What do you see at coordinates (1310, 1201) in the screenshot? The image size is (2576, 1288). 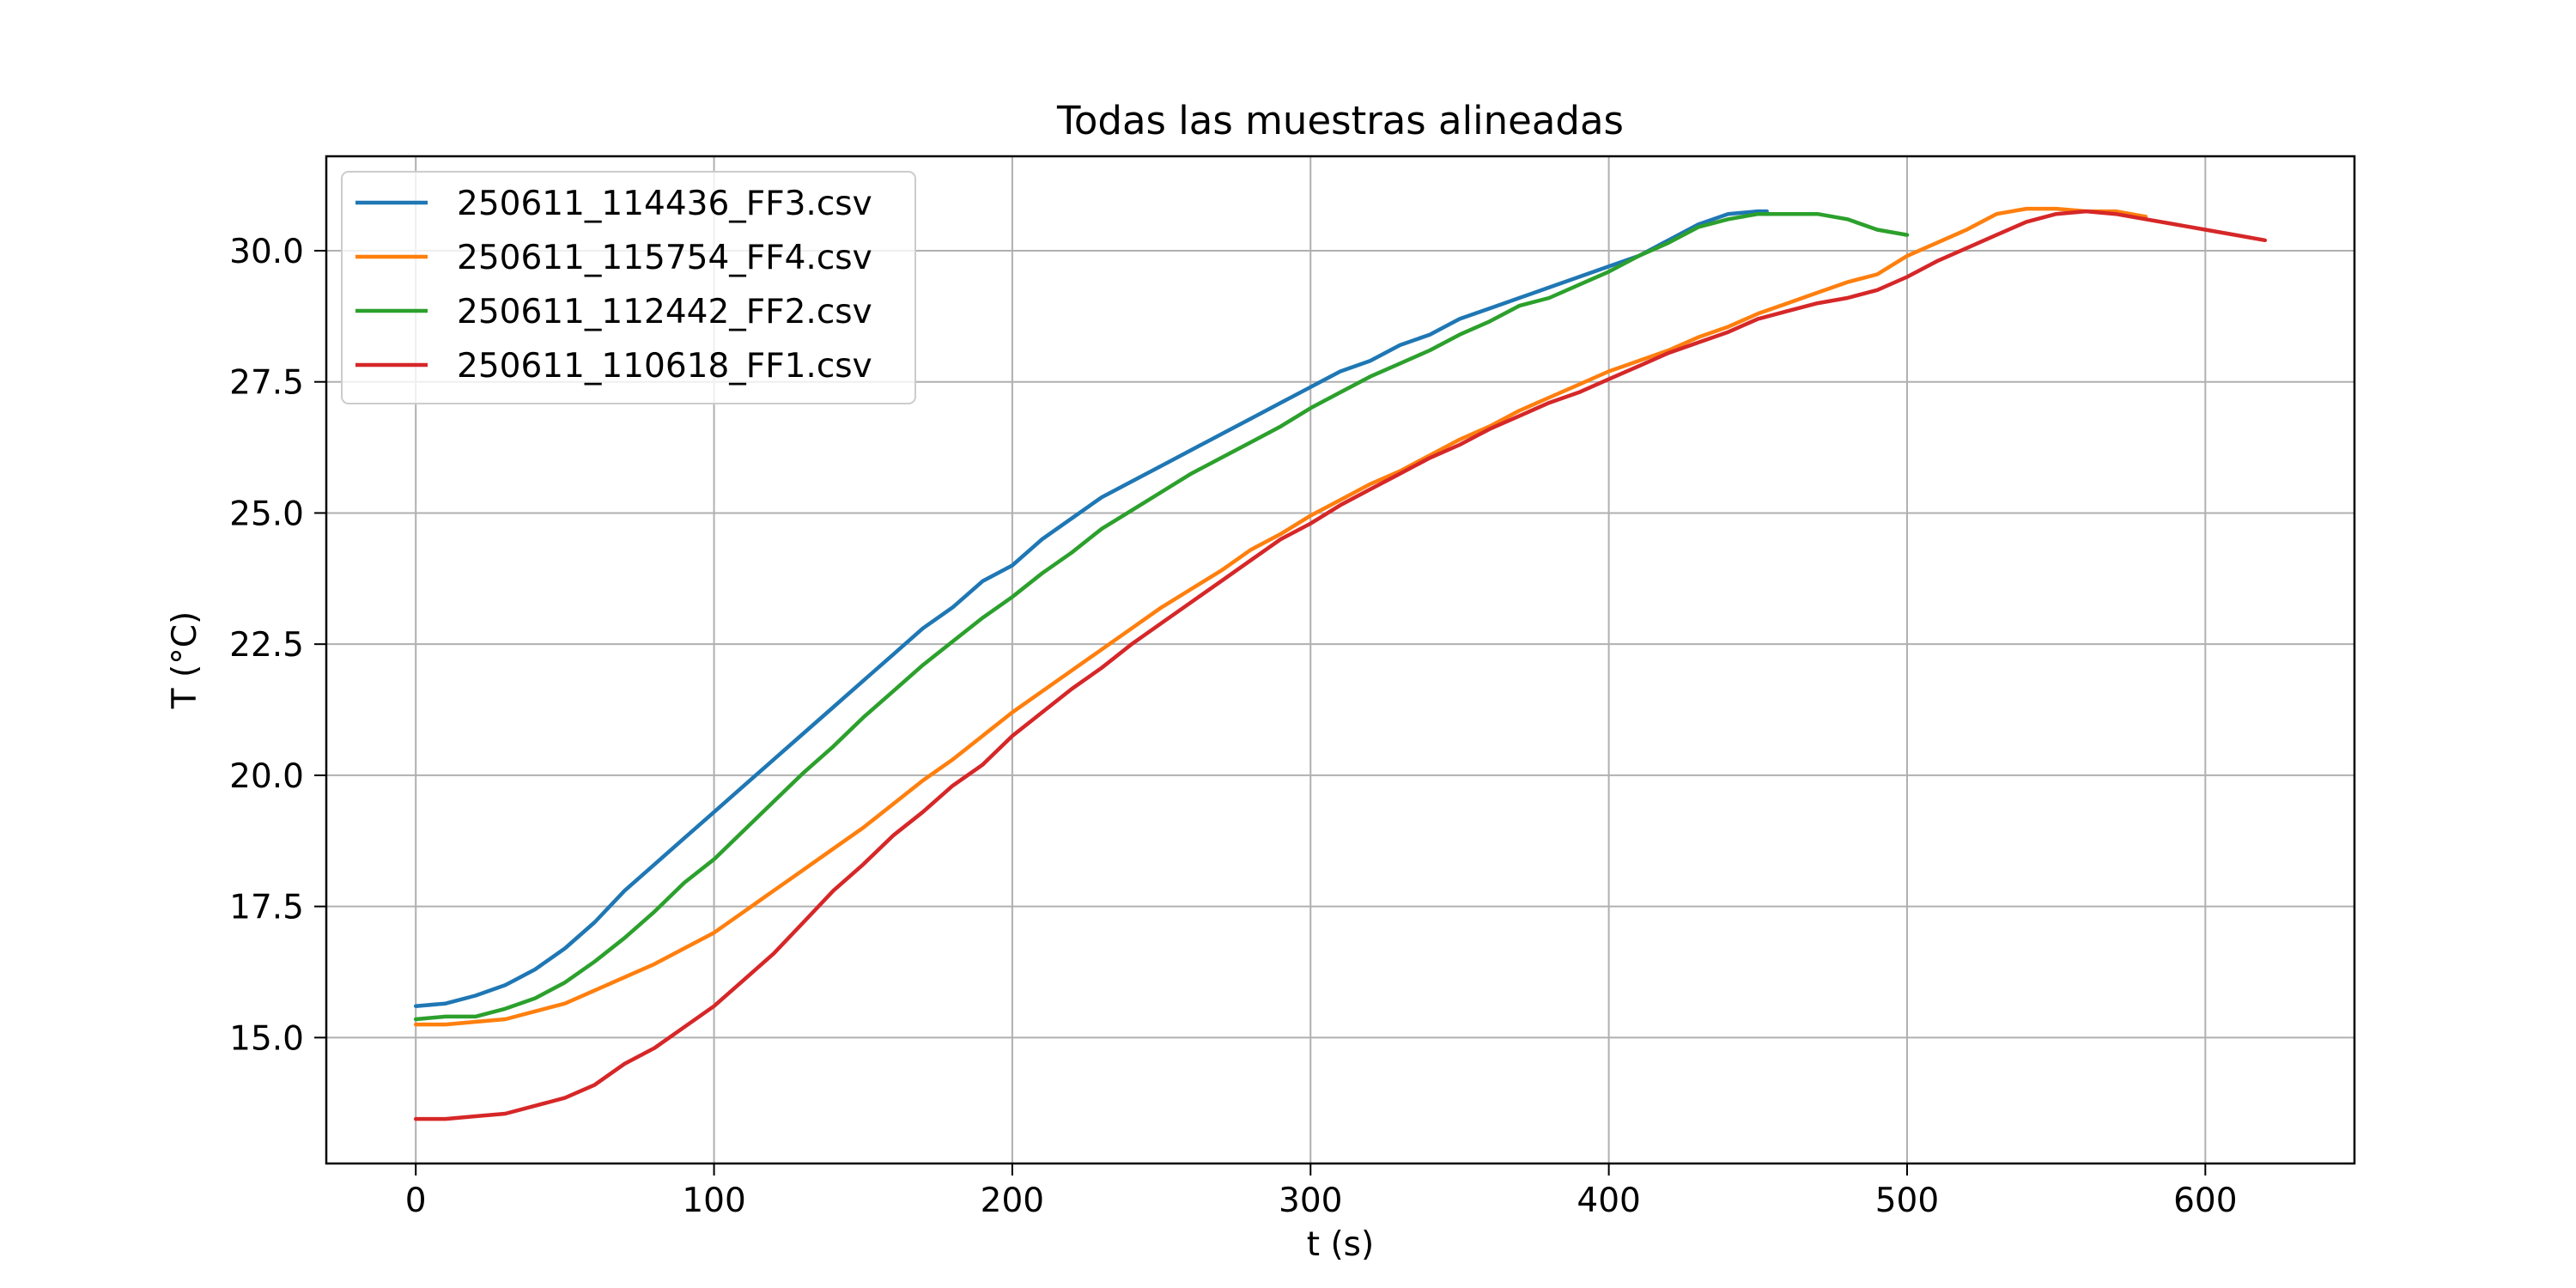 I see `x-tick-label: 300` at bounding box center [1310, 1201].